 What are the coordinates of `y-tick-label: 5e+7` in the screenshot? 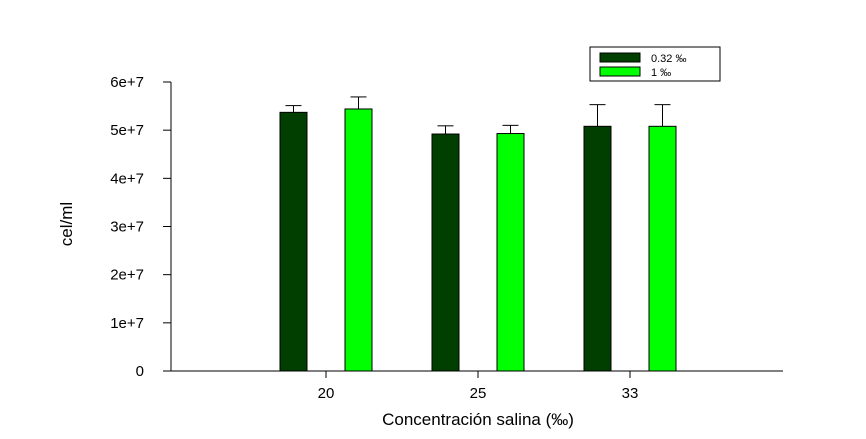 It's located at (127, 130).